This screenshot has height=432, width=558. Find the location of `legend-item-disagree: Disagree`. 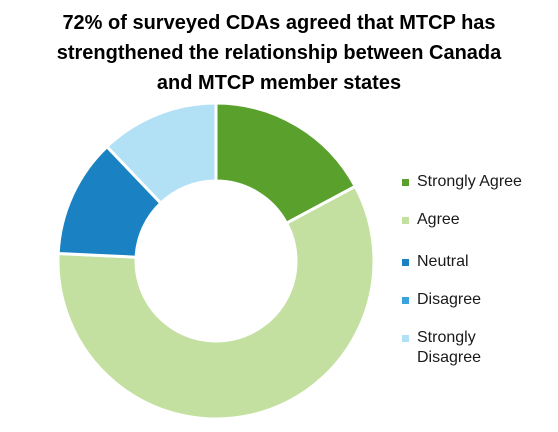

legend-item-disagree: Disagree is located at coordinates (464, 300).